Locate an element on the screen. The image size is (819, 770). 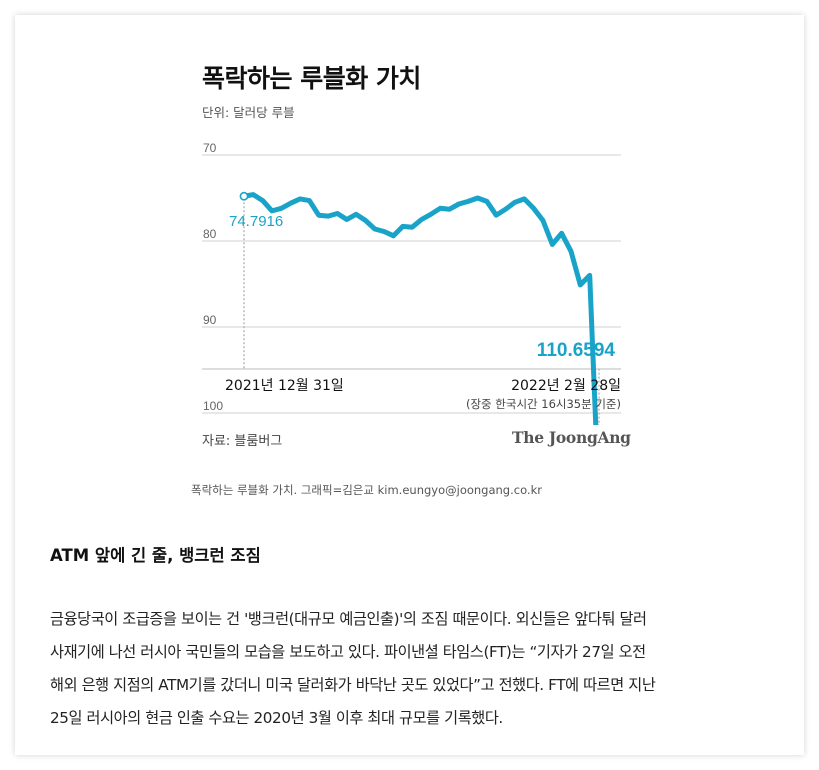
ruble-series-line is located at coordinates (420, 308).